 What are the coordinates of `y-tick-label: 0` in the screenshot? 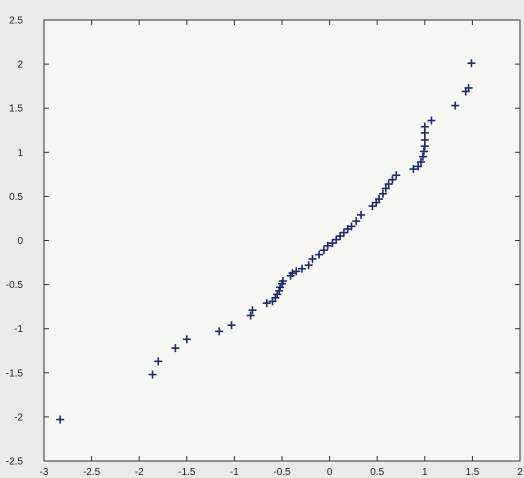 It's located at (20, 241).